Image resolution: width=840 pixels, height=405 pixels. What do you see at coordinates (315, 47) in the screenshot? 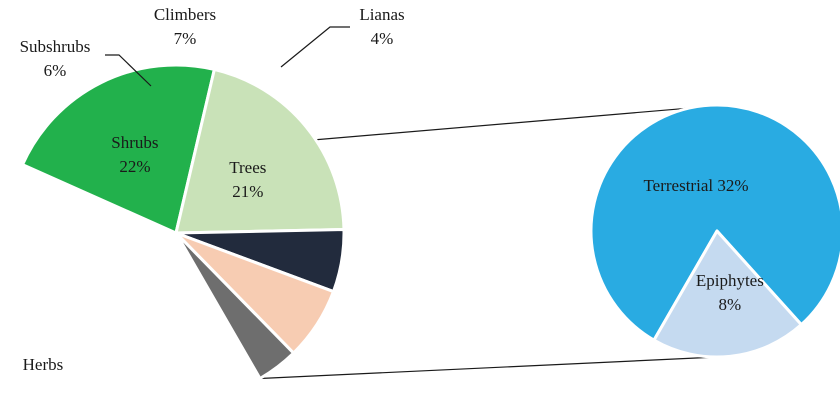
I see `leader-line-lianas` at bounding box center [315, 47].